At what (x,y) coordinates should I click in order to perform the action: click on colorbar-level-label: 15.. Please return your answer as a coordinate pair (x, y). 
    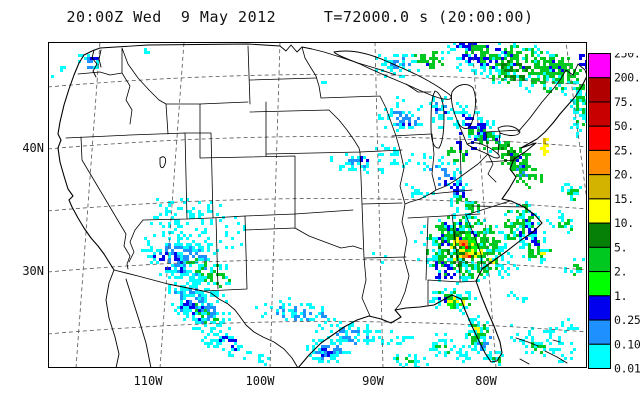
    Looking at the image, I should click on (624, 199).